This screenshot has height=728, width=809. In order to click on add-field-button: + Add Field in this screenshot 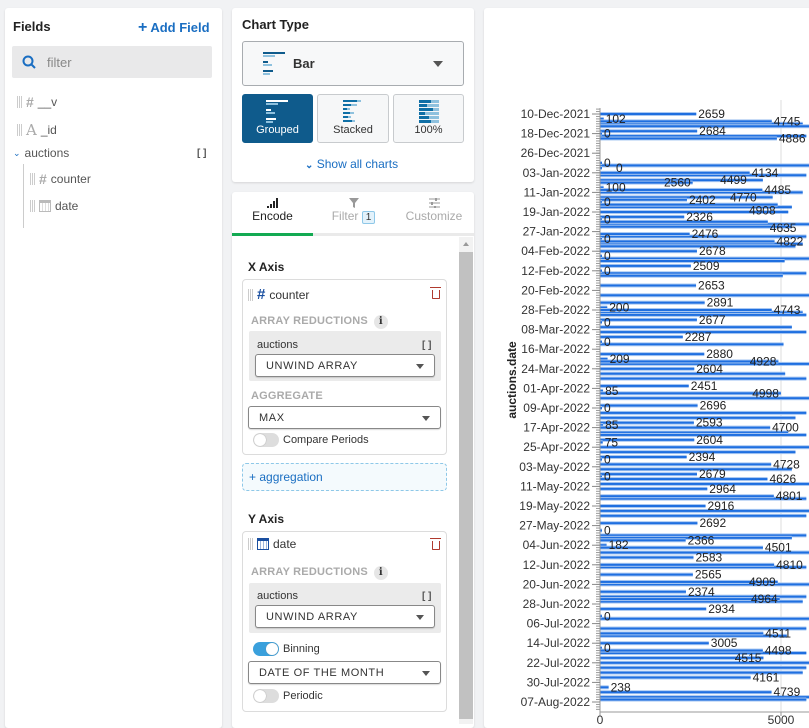, I will do `click(174, 28)`.